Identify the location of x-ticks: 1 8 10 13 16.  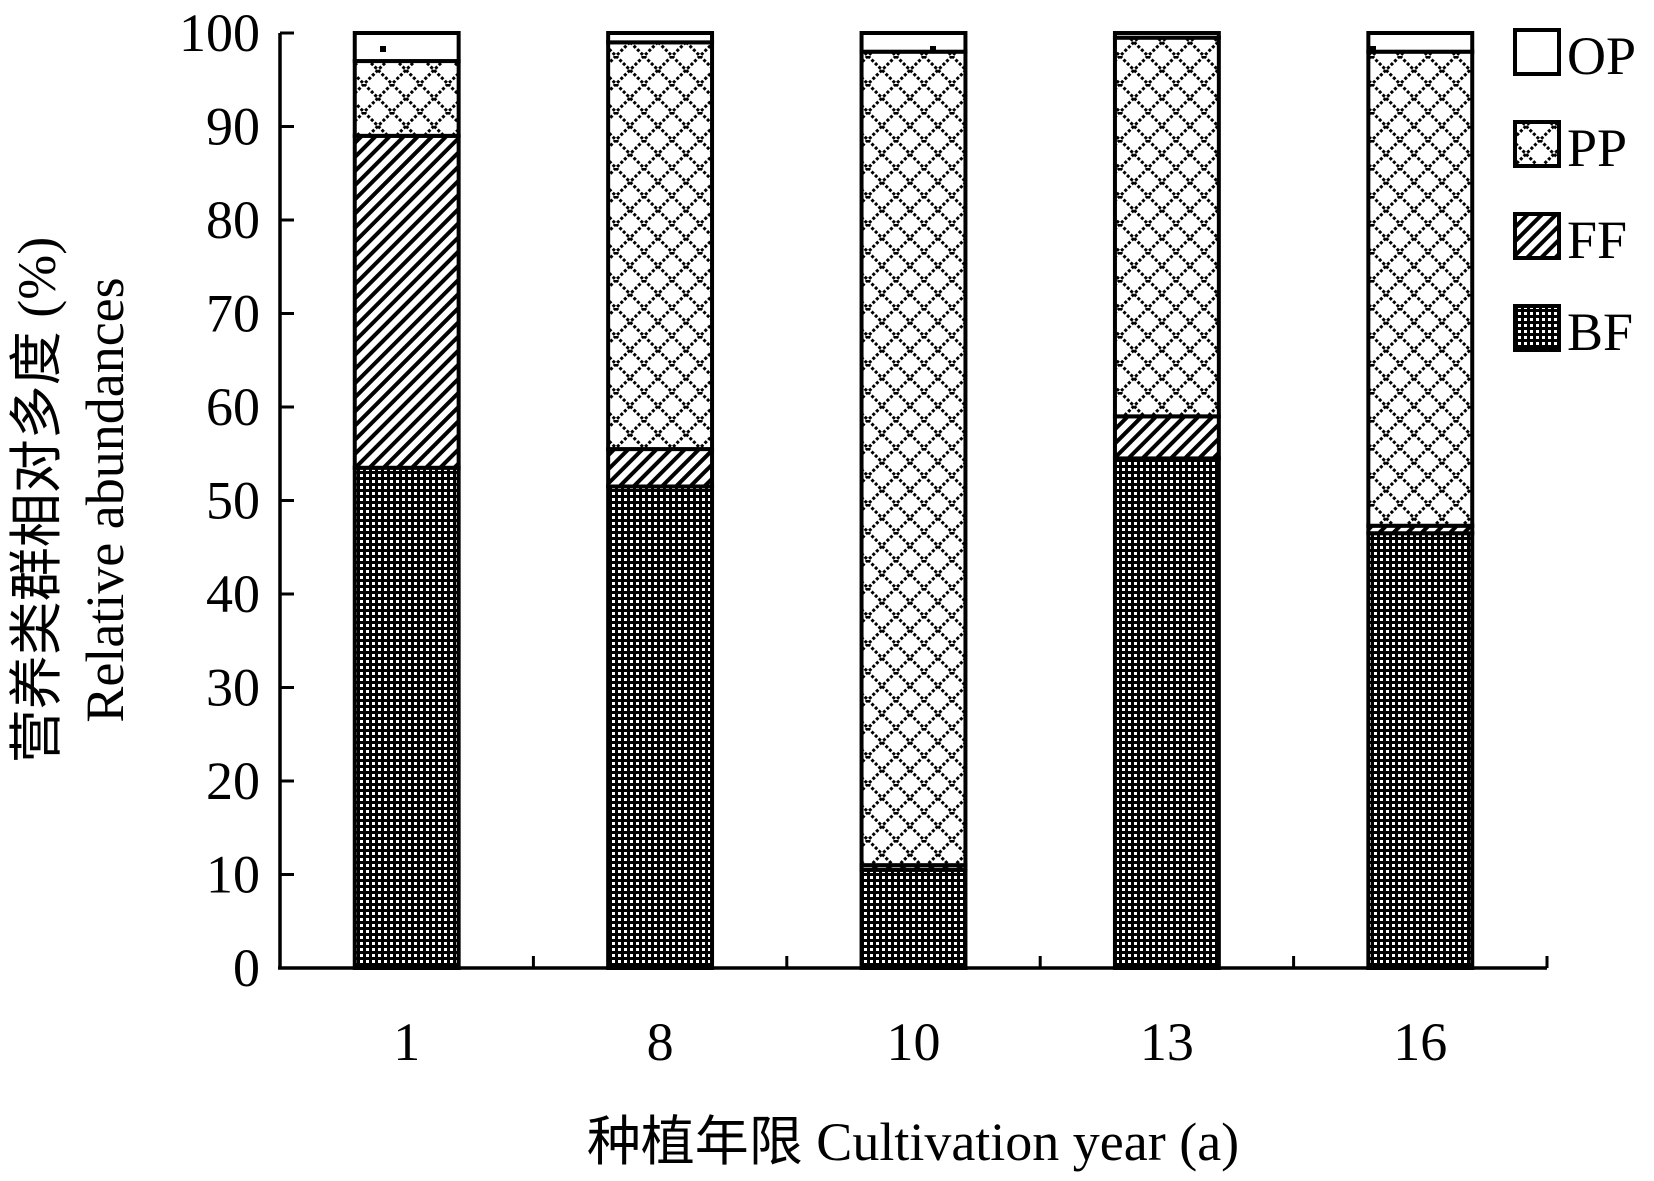
(913, 1014).